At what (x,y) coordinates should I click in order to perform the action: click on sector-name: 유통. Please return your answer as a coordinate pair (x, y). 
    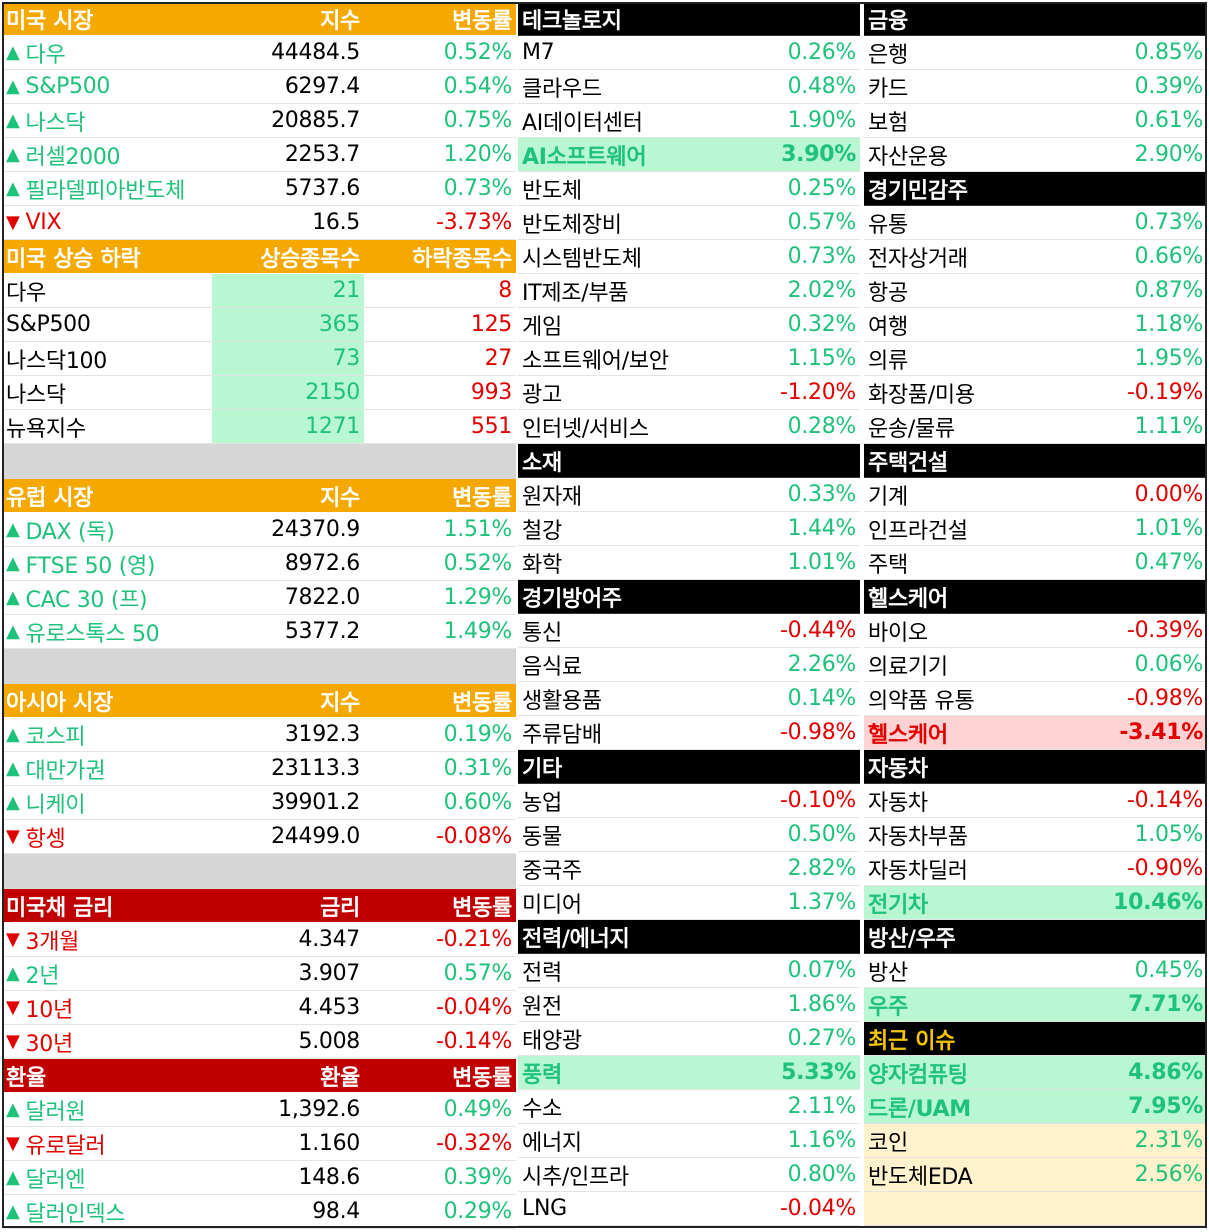
    Looking at the image, I should click on (888, 225).